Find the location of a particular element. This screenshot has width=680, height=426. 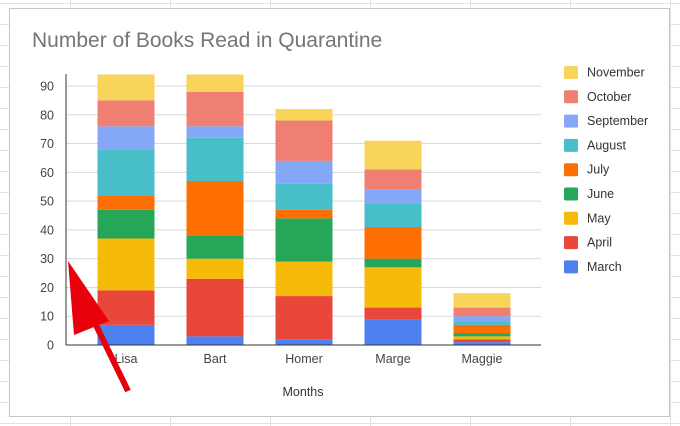

bar-segment-november-lisa is located at coordinates (126, 87).